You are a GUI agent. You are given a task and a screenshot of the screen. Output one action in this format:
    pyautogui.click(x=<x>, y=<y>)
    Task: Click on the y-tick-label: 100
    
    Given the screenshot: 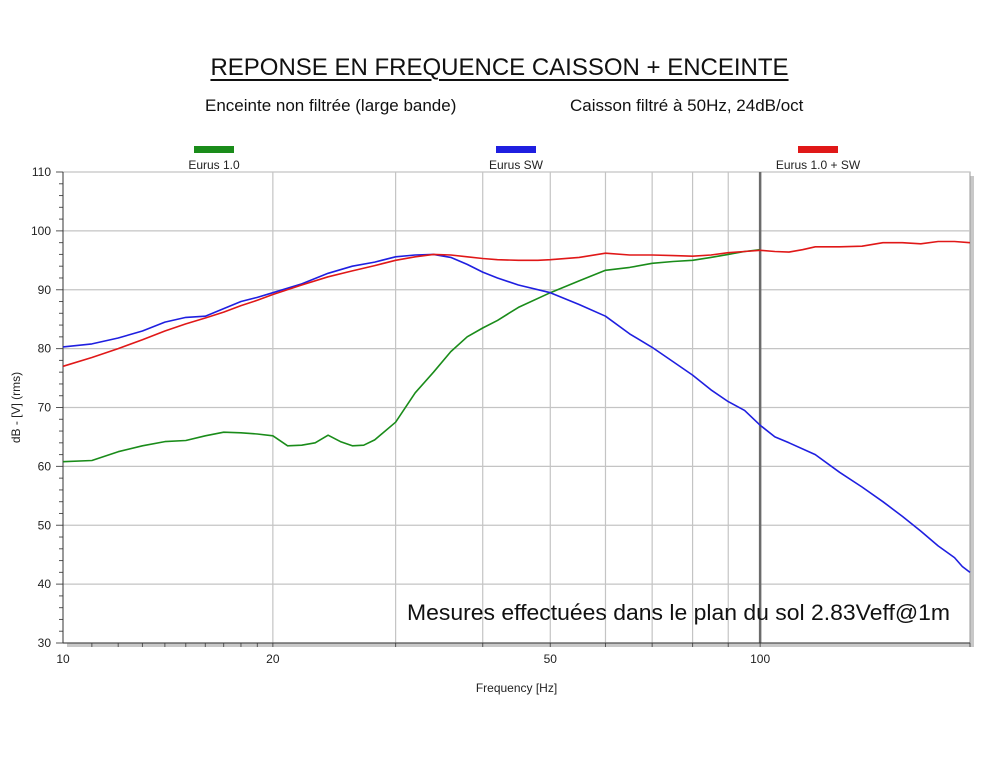 What is the action you would take?
    pyautogui.click(x=41, y=231)
    